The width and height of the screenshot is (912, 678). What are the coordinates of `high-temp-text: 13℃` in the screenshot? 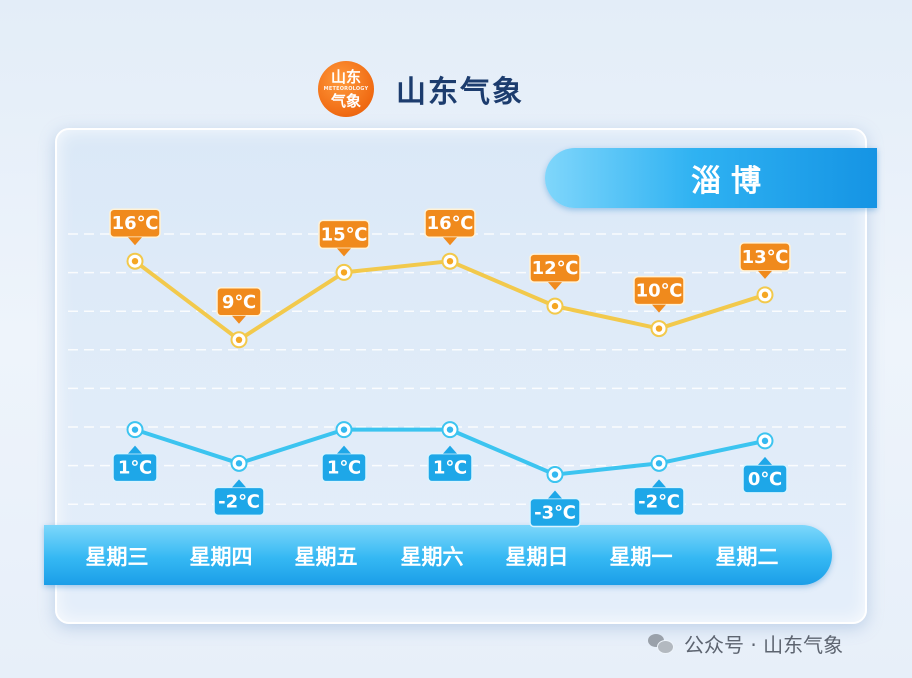 It's located at (765, 257).